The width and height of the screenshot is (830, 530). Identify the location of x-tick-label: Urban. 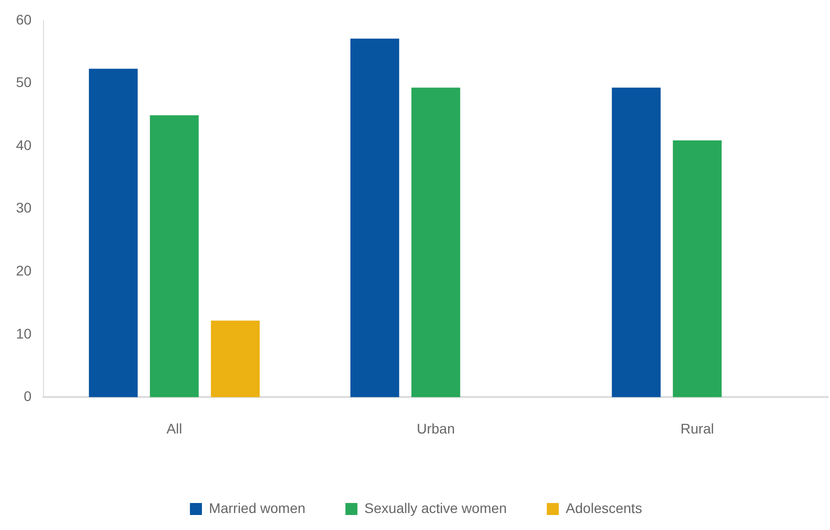
(435, 428).